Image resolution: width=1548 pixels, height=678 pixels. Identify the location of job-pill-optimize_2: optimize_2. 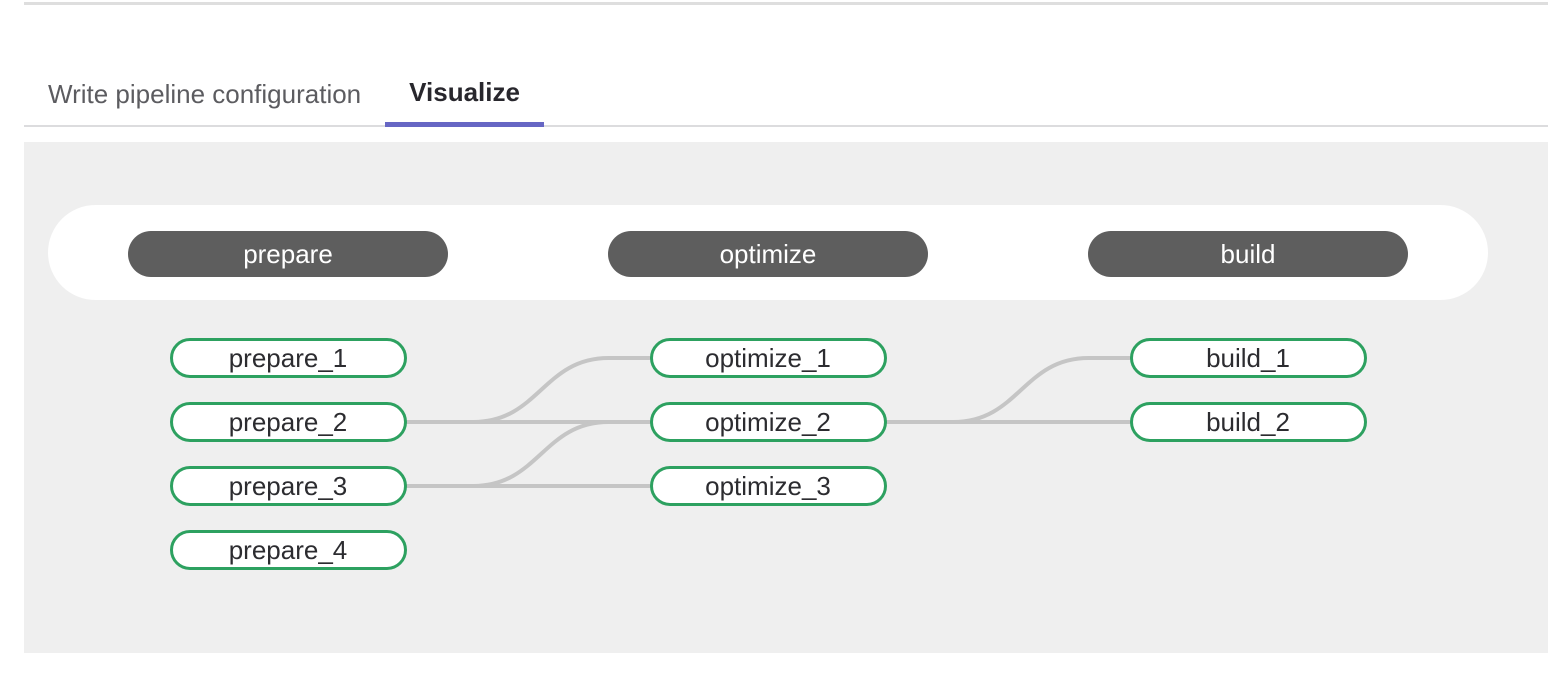
(768, 422).